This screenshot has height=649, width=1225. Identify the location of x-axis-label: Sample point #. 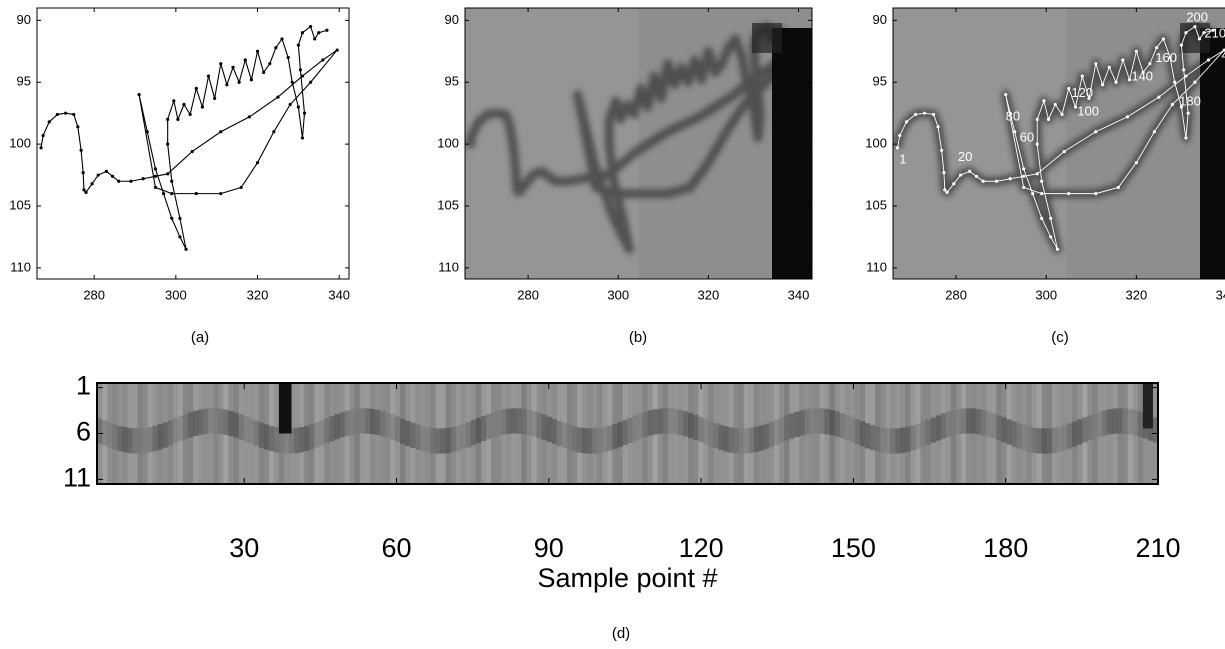
(627, 578).